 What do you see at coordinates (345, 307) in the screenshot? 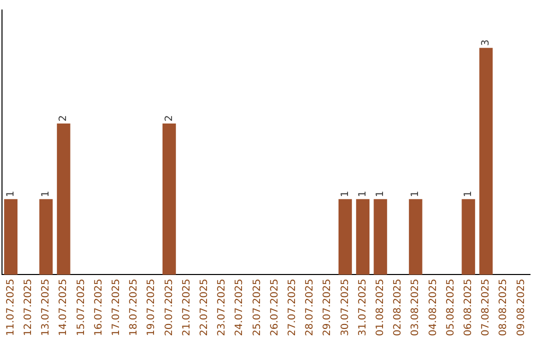
I see `x-tick-label: 30.07.2025` at bounding box center [345, 307].